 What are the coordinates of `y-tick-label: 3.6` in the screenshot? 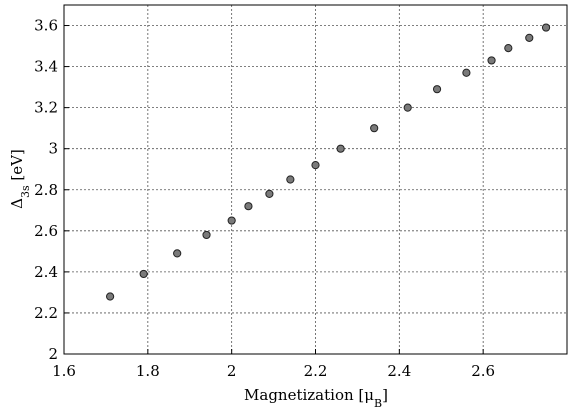 It's located at (46, 26).